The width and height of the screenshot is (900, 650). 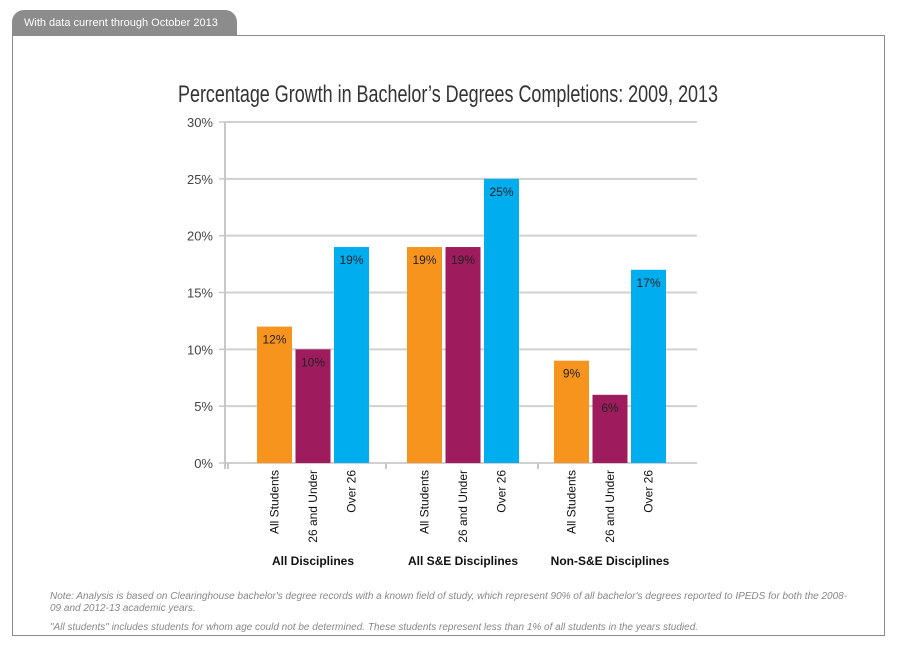 I want to click on group-label: Non-S&E Disciplines, so click(x=610, y=561).